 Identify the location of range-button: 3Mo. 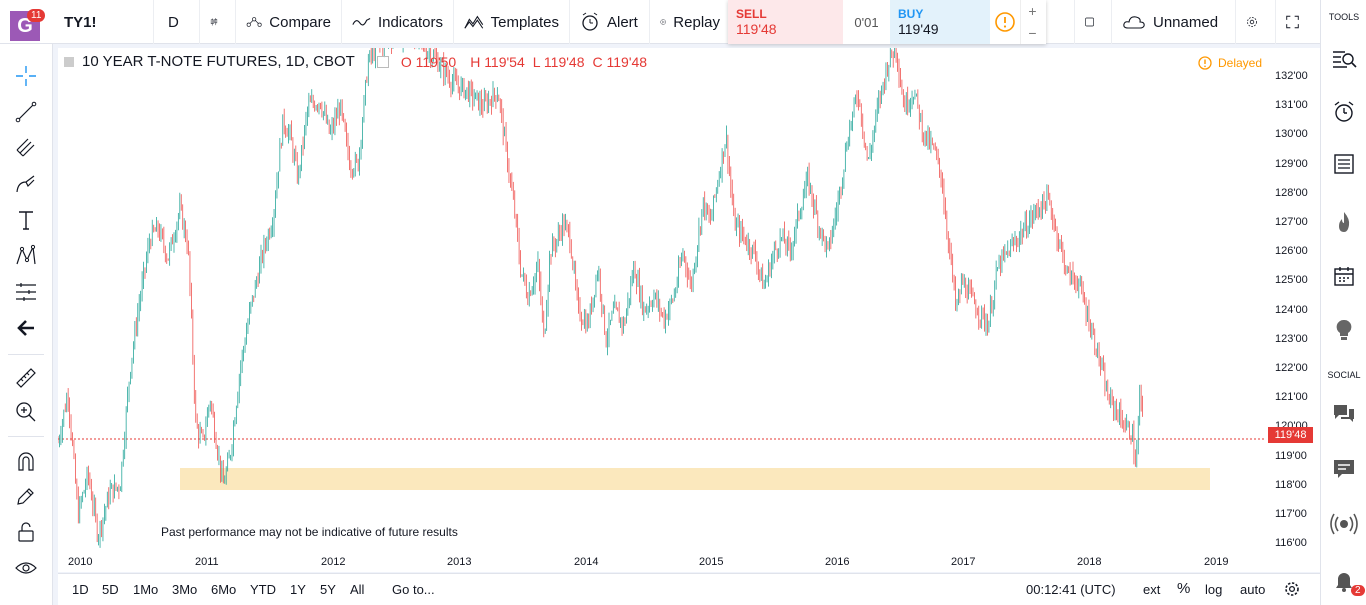
(185, 589).